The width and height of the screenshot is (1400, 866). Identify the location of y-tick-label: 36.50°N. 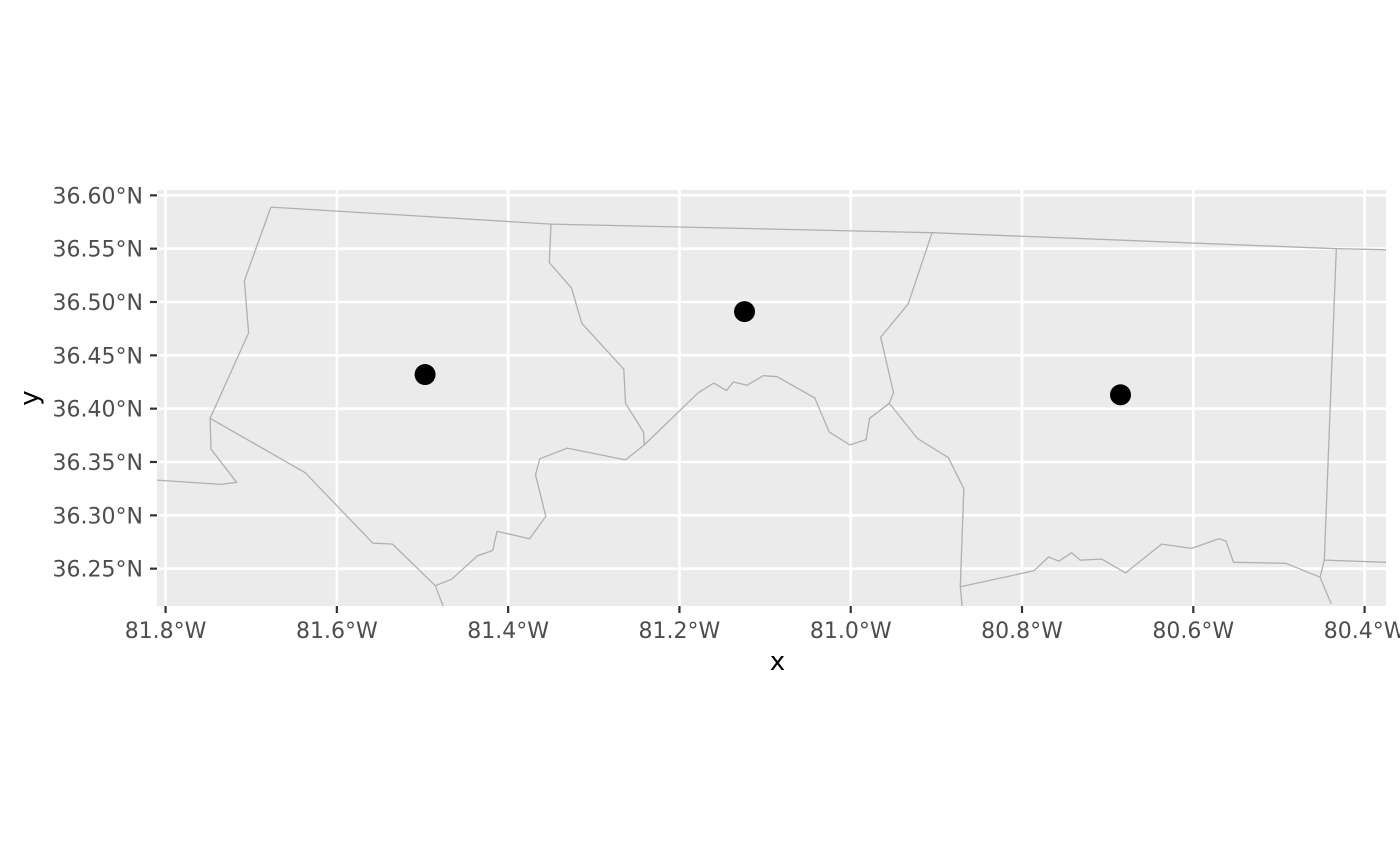
(98, 303).